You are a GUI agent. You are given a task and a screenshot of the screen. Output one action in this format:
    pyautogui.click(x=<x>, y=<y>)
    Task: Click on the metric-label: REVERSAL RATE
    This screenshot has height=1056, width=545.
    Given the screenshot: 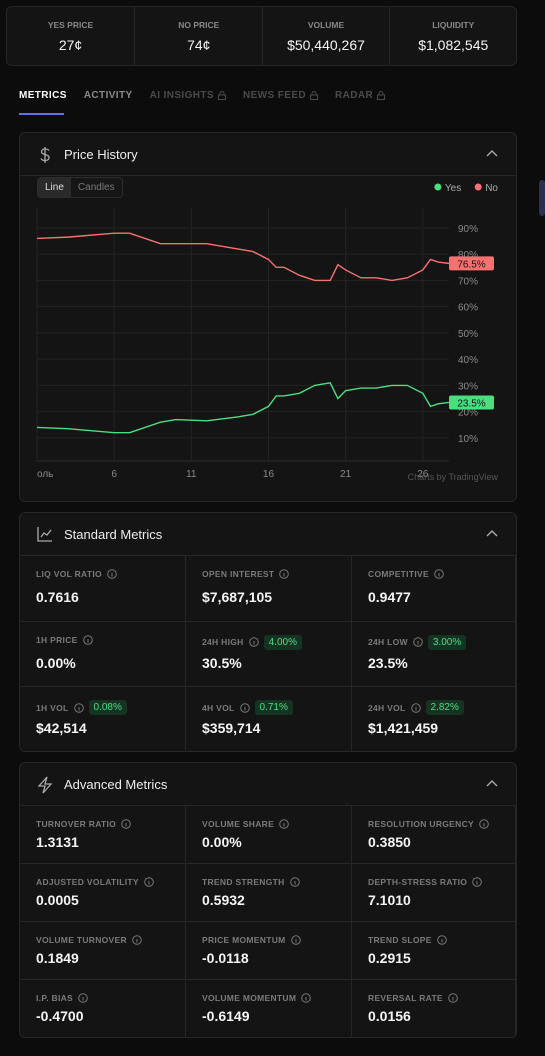 What is the action you would take?
    pyautogui.click(x=413, y=998)
    